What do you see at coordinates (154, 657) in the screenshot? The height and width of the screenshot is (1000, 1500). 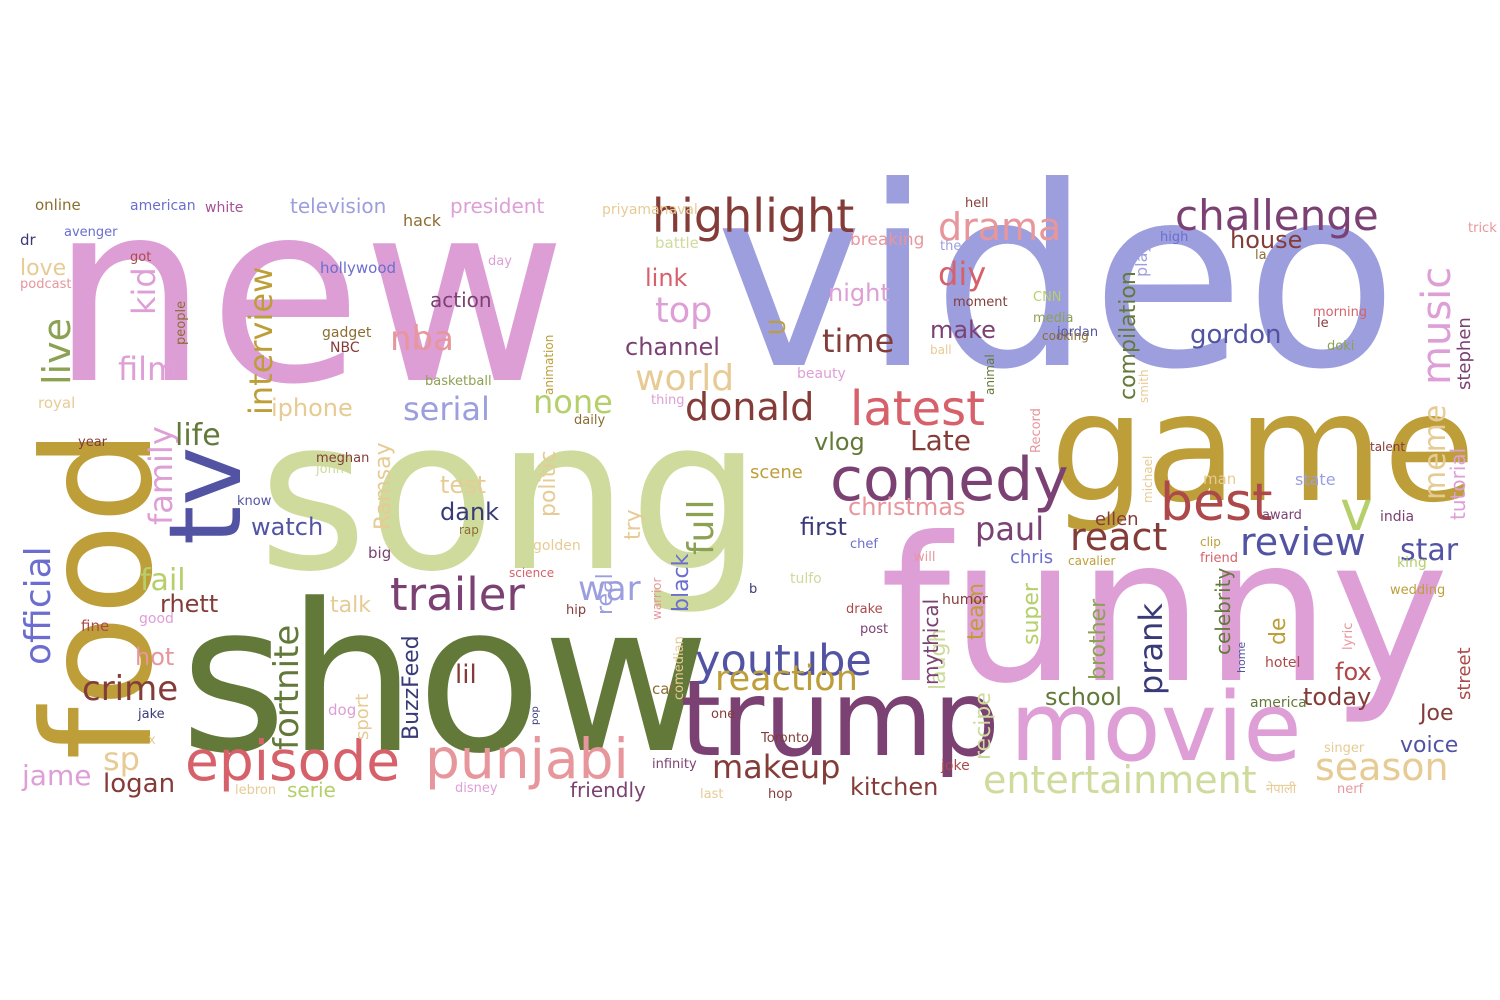 I see `word-hot: hot` at bounding box center [154, 657].